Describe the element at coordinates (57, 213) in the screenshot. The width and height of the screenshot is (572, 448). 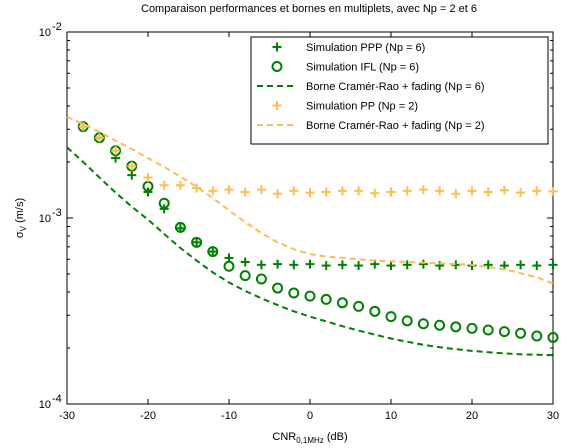
I see `y-tick-label-exponent: -3` at that location.